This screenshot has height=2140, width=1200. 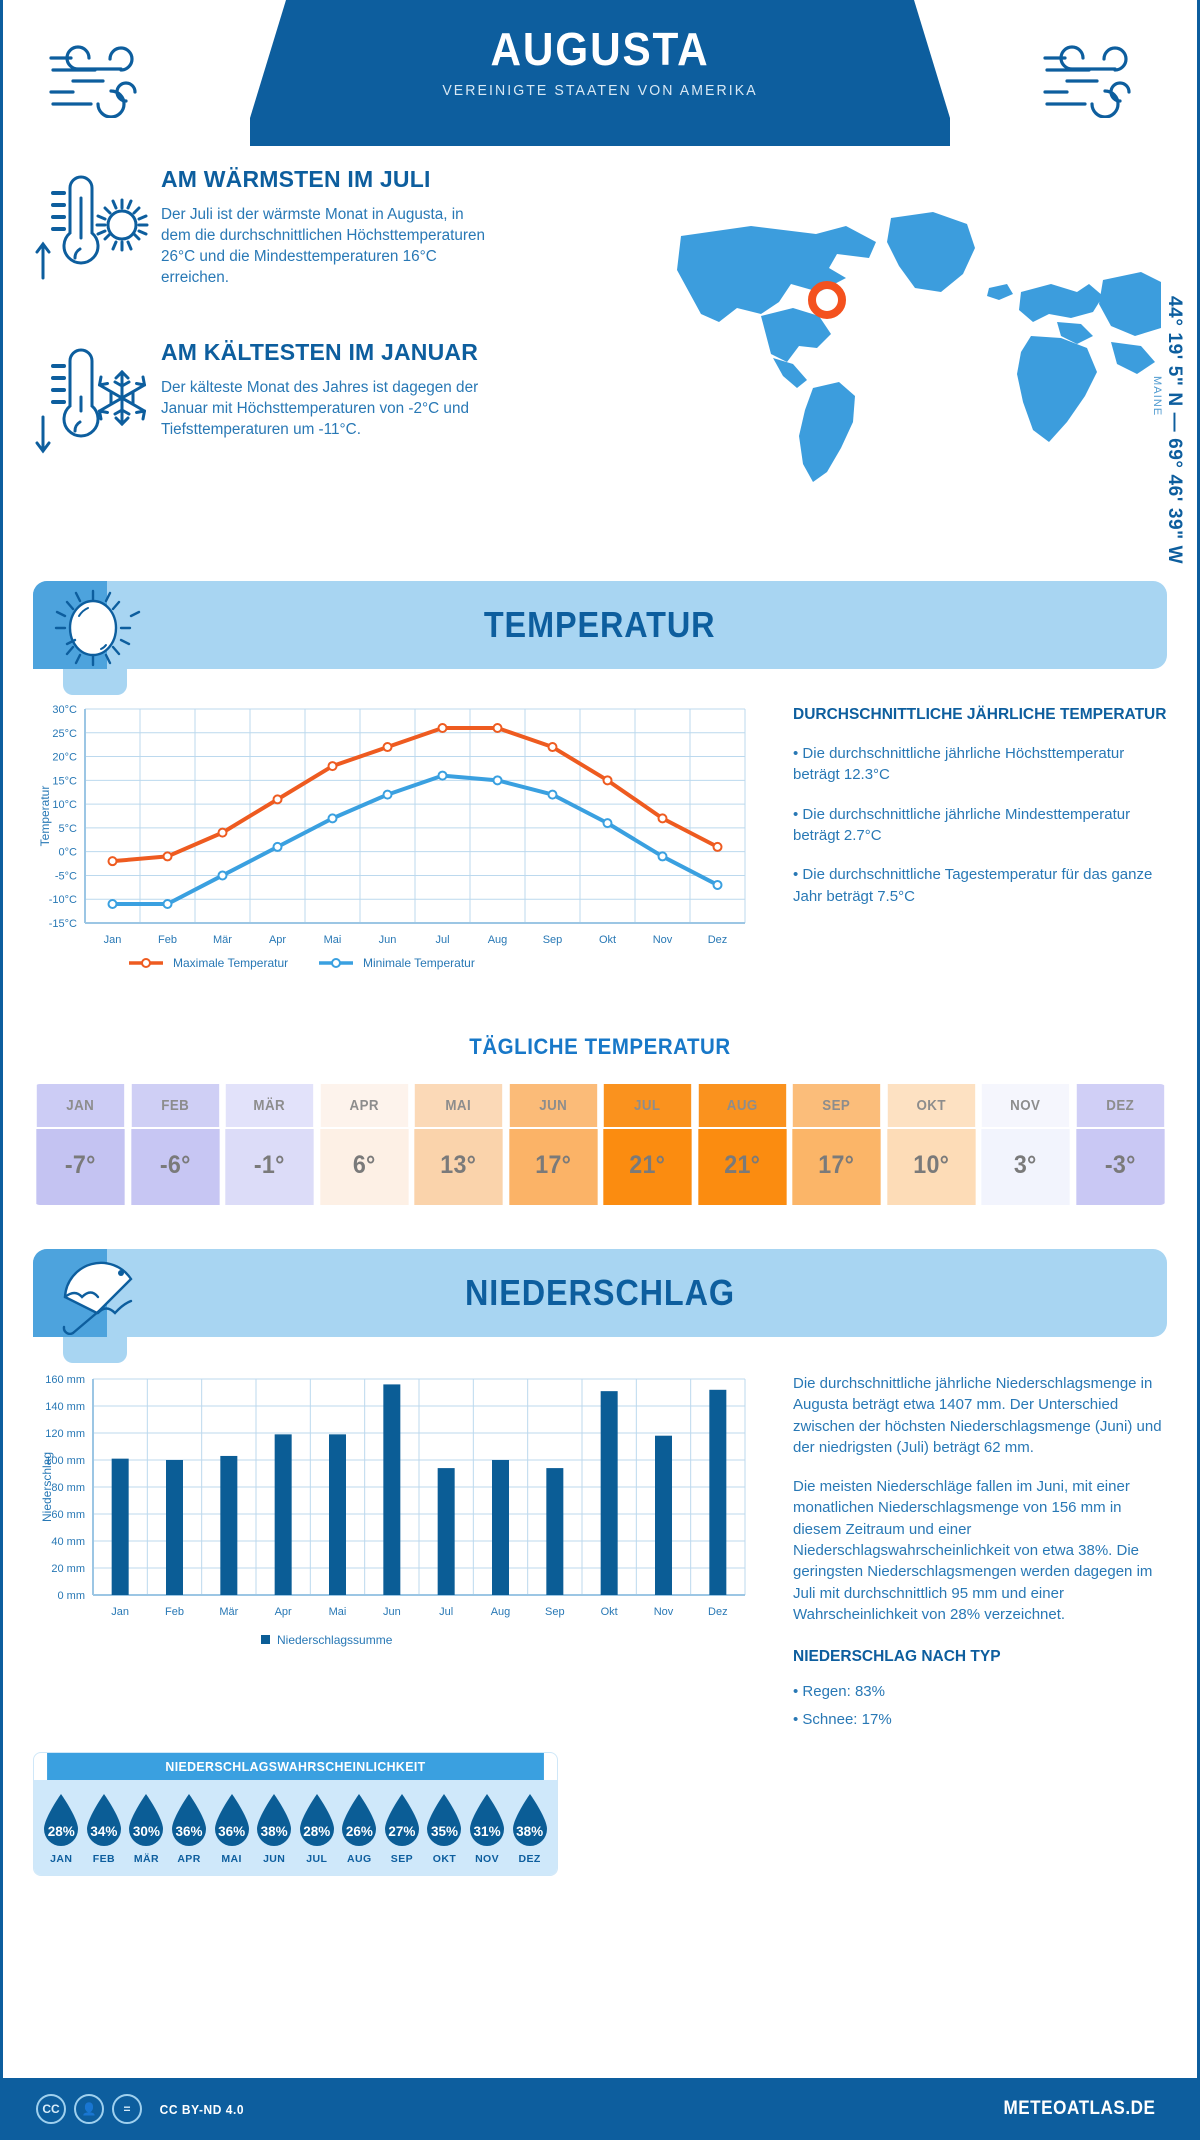 What do you see at coordinates (359, 1831) in the screenshot?
I see `precip-probability-value: 26%` at bounding box center [359, 1831].